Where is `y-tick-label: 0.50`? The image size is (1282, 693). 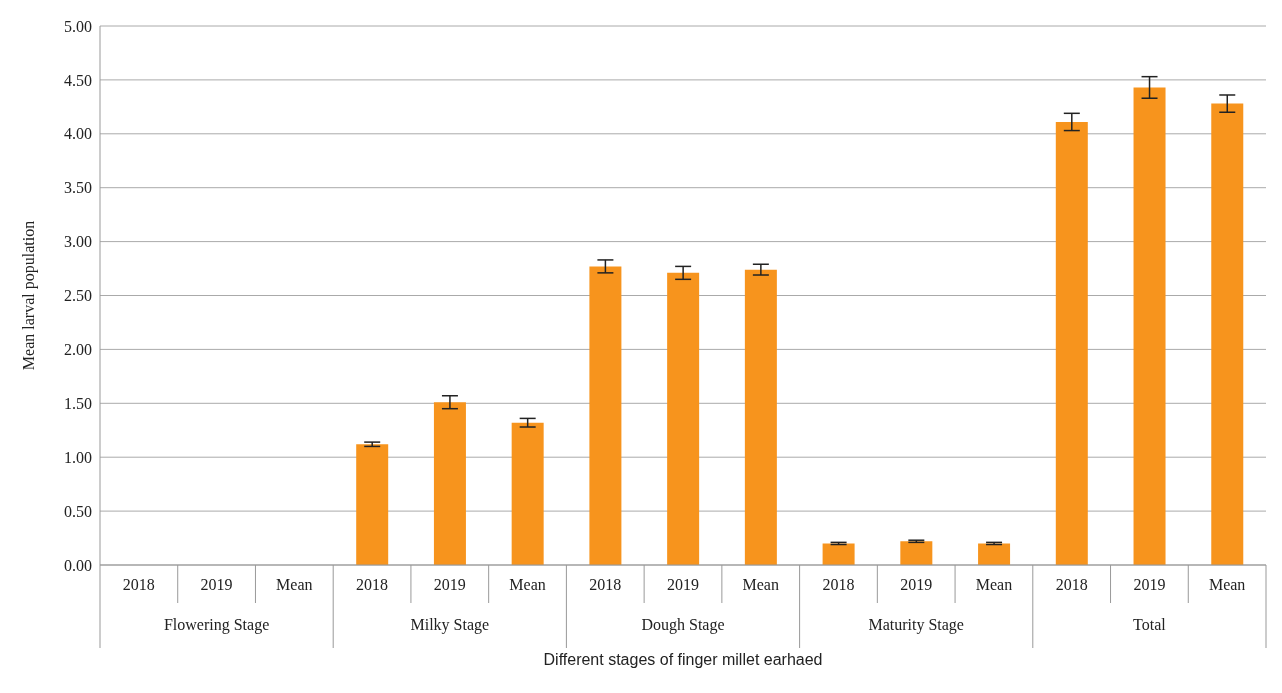 y-tick-label: 0.50 is located at coordinates (78, 511).